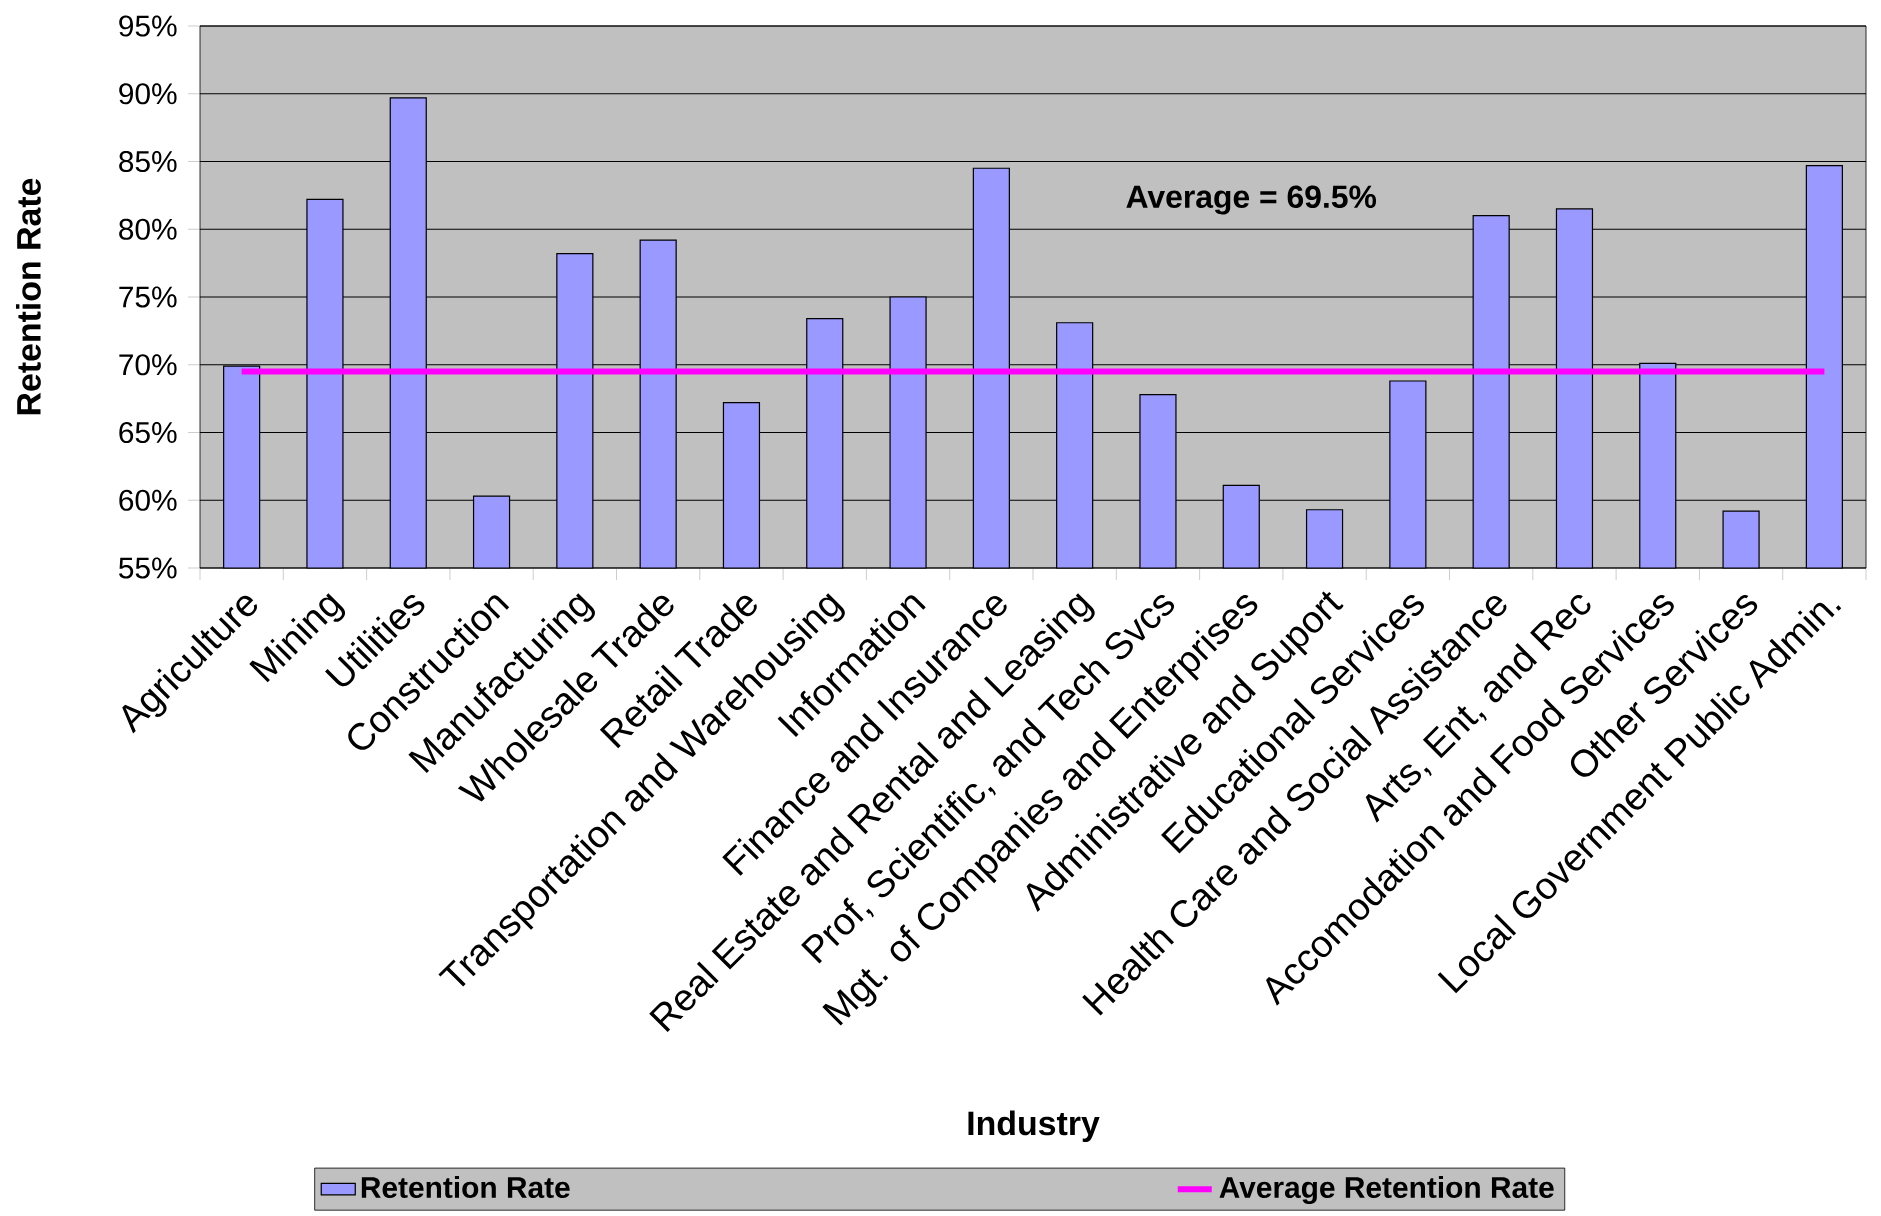 This screenshot has width=1881, height=1216. I want to click on y-tick-label: 55%, so click(148, 568).